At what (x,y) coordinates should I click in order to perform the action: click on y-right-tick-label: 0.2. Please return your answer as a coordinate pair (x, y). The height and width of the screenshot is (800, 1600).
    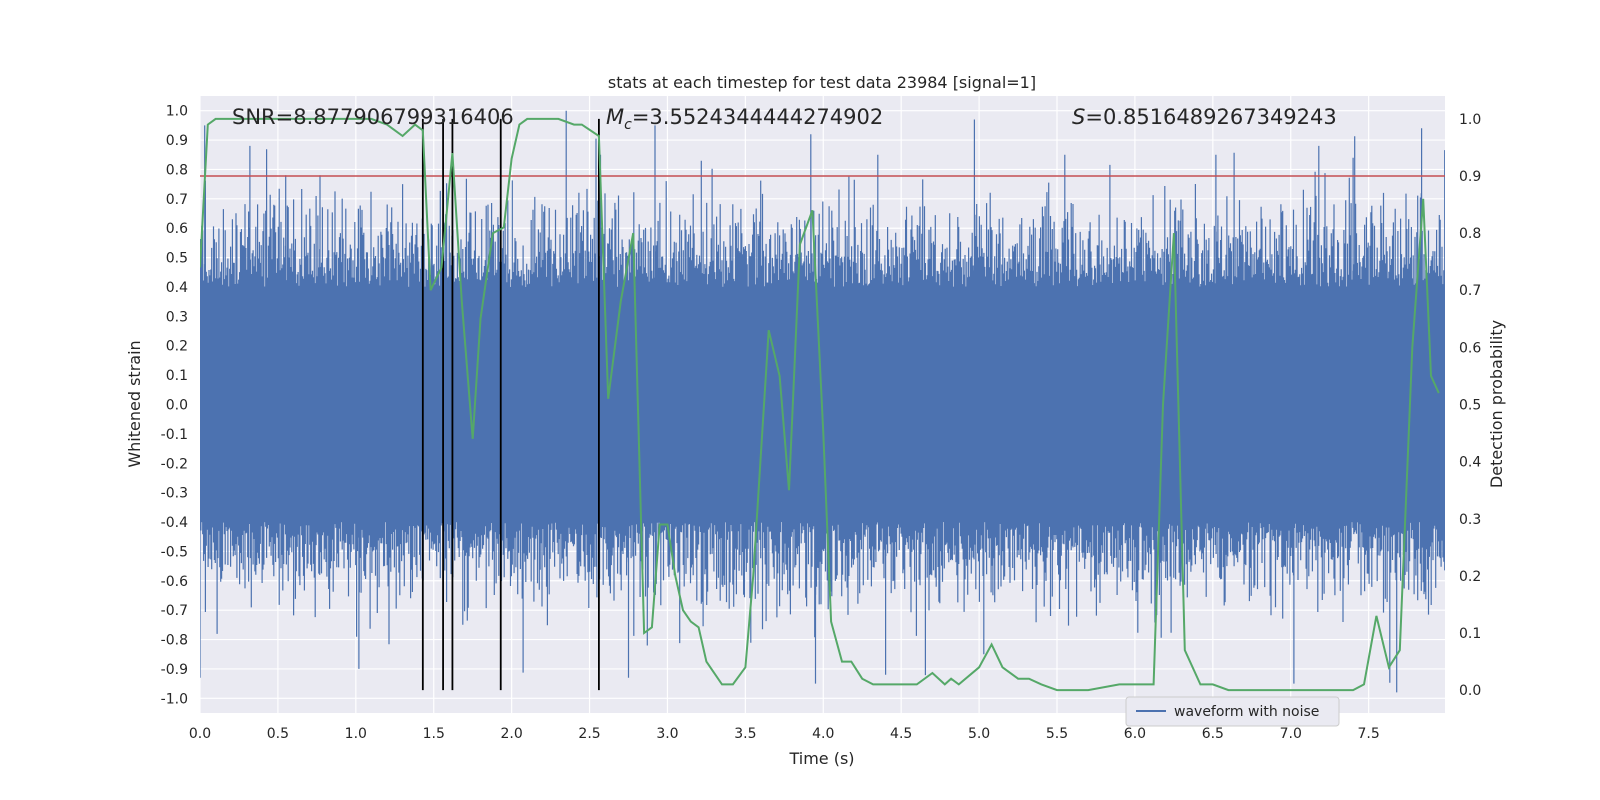
    Looking at the image, I should click on (1470, 577).